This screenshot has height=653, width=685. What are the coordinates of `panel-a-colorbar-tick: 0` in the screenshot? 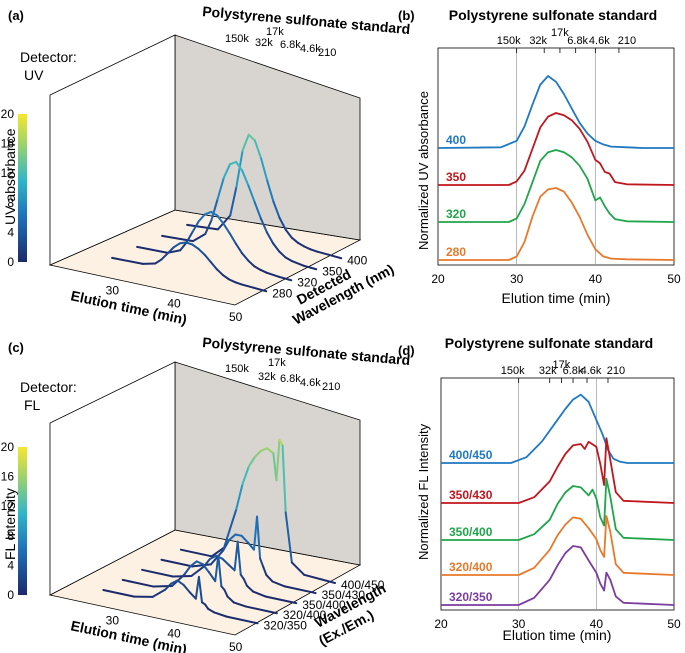 It's located at (10, 262).